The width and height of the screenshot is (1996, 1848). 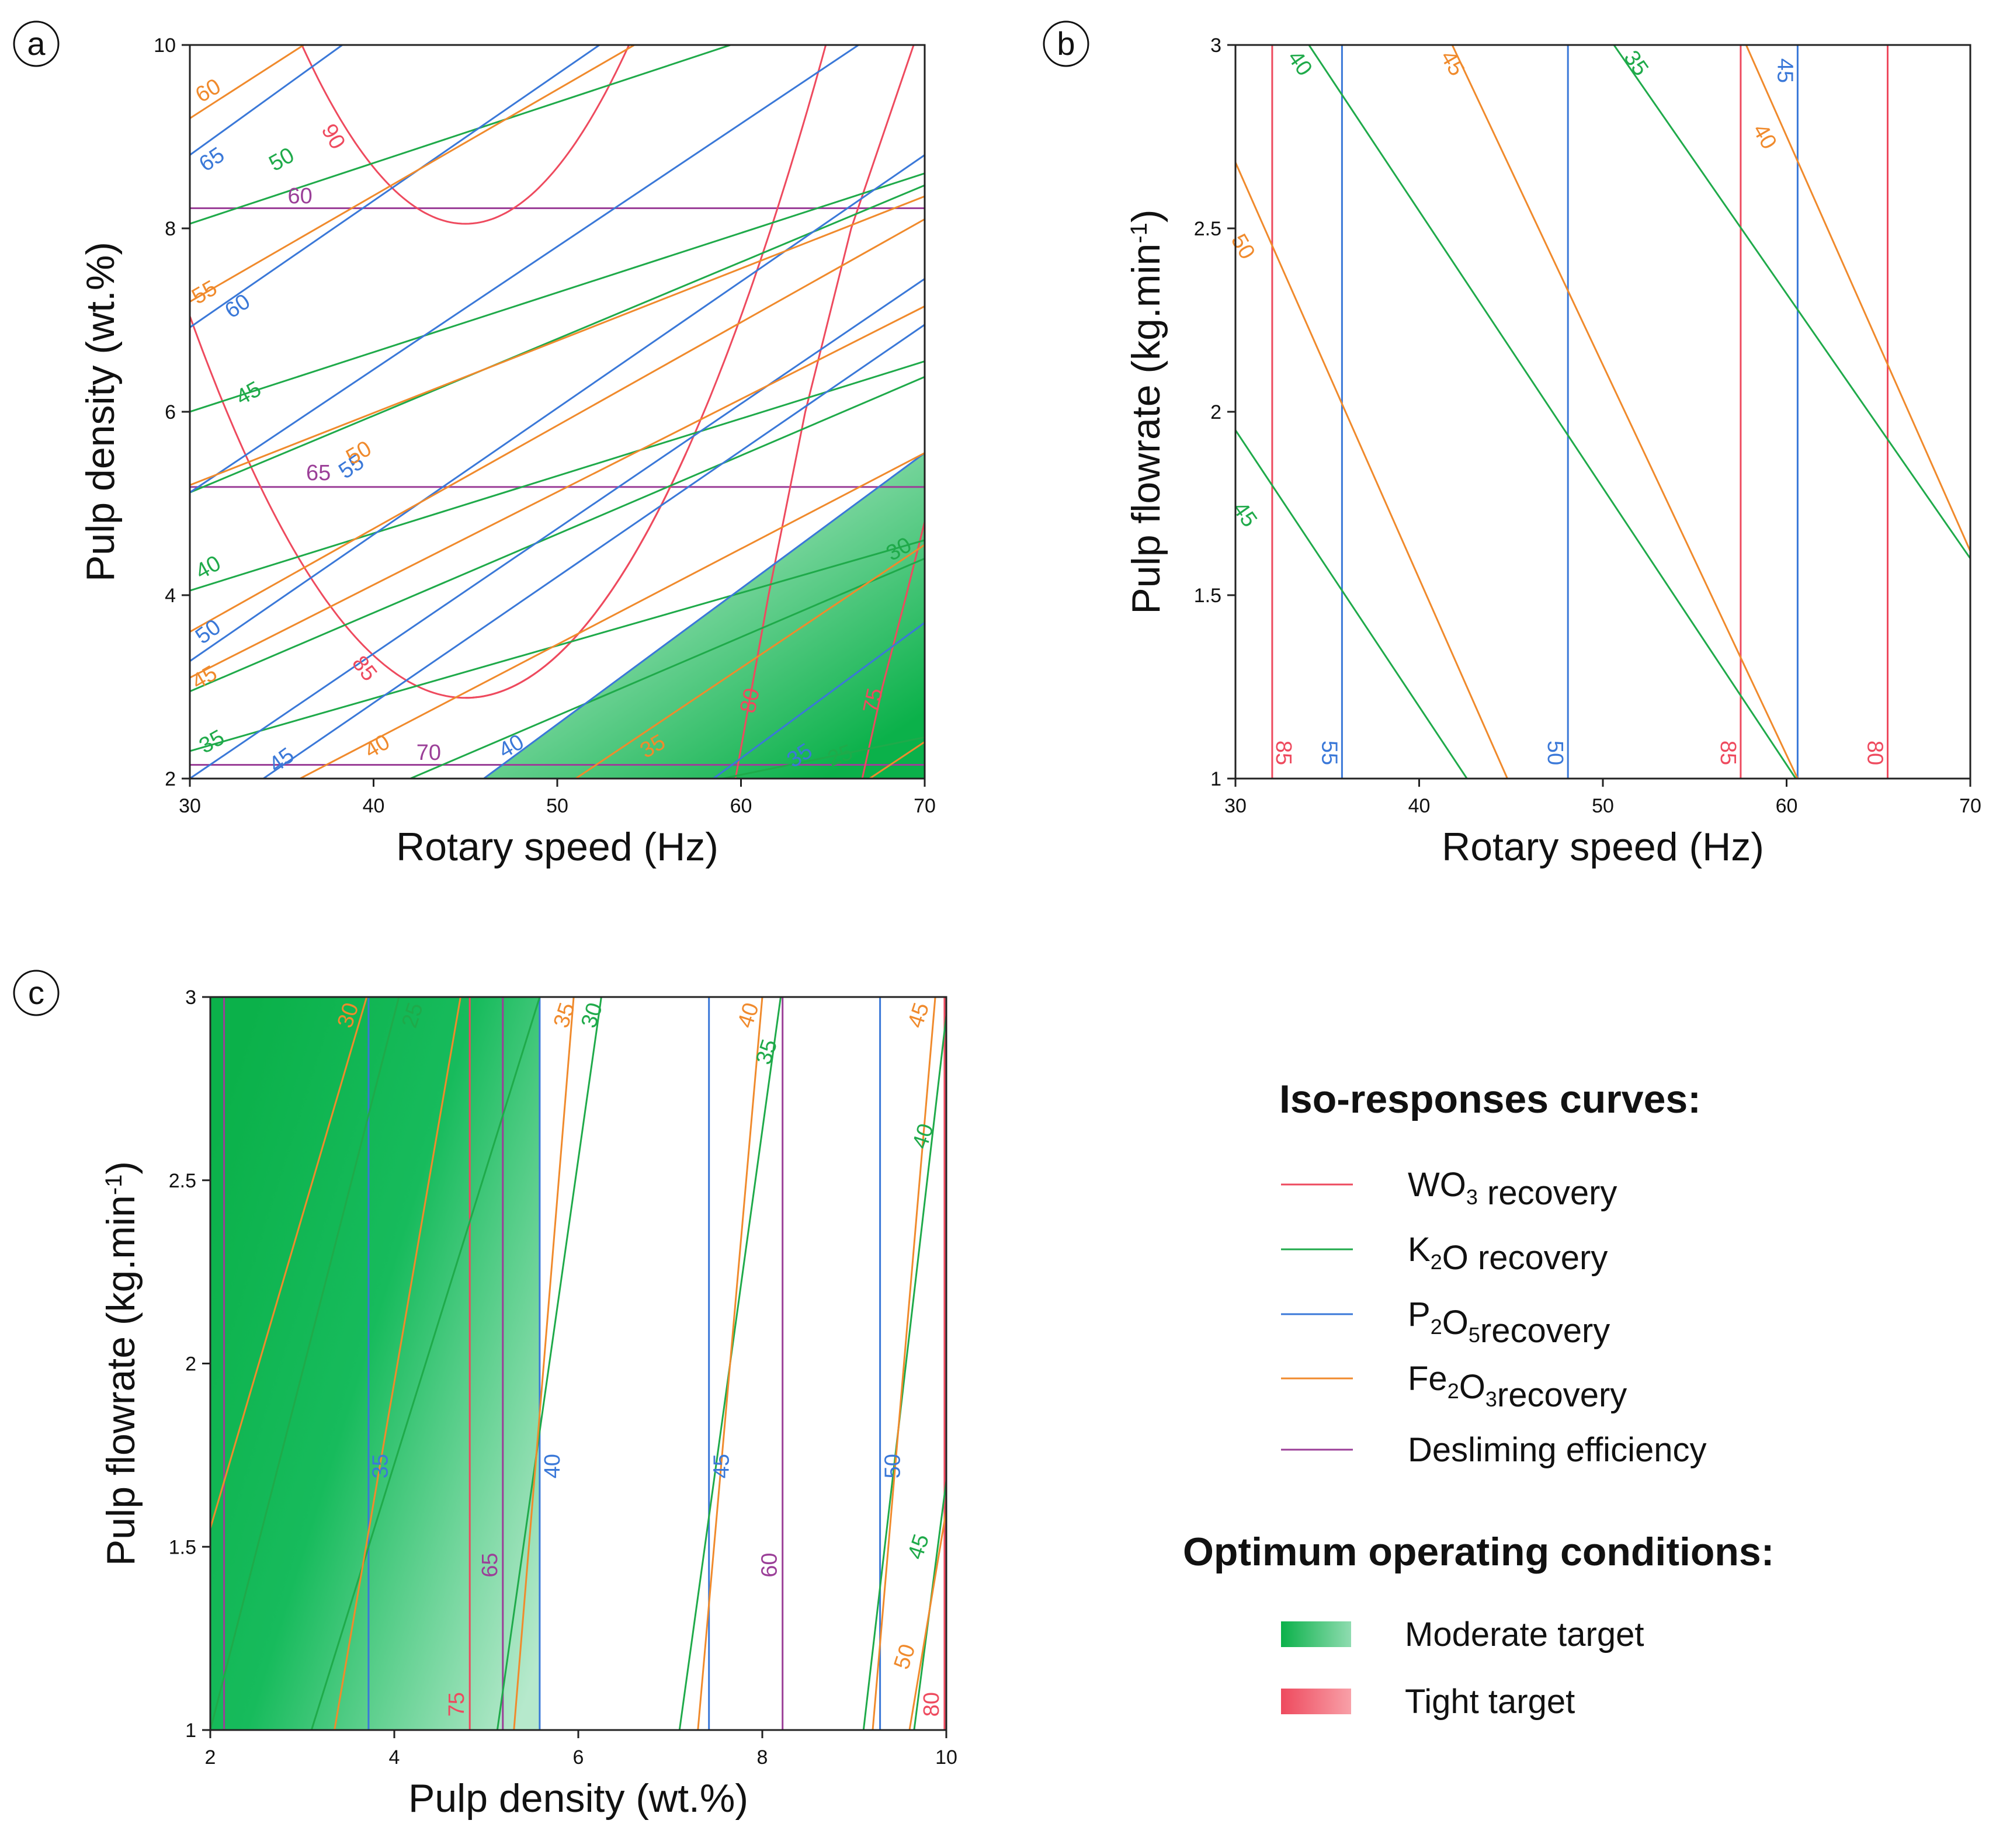 I want to click on x-axis-title: Pulp density (wt.%), so click(x=578, y=1798).